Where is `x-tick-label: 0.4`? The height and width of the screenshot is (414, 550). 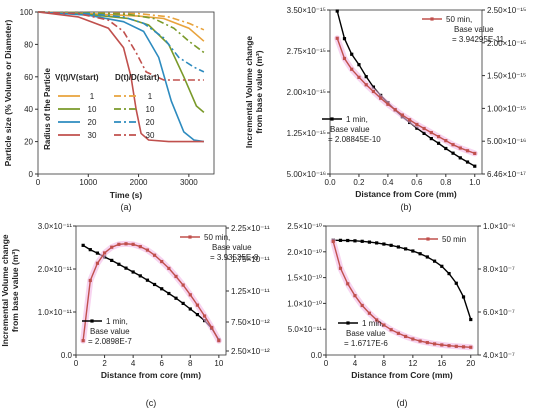
x-tick-label: 0.4 is located at coordinates (388, 182).